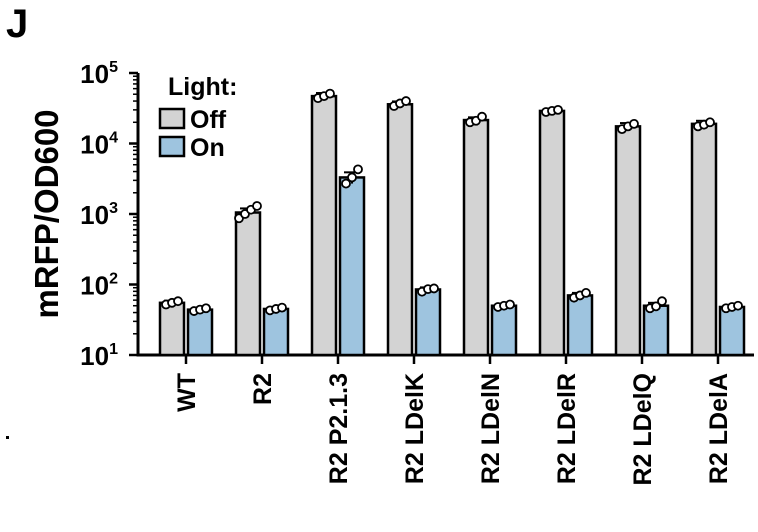 The width and height of the screenshot is (758, 532). I want to click on legend-swatch-on, so click(172, 146).